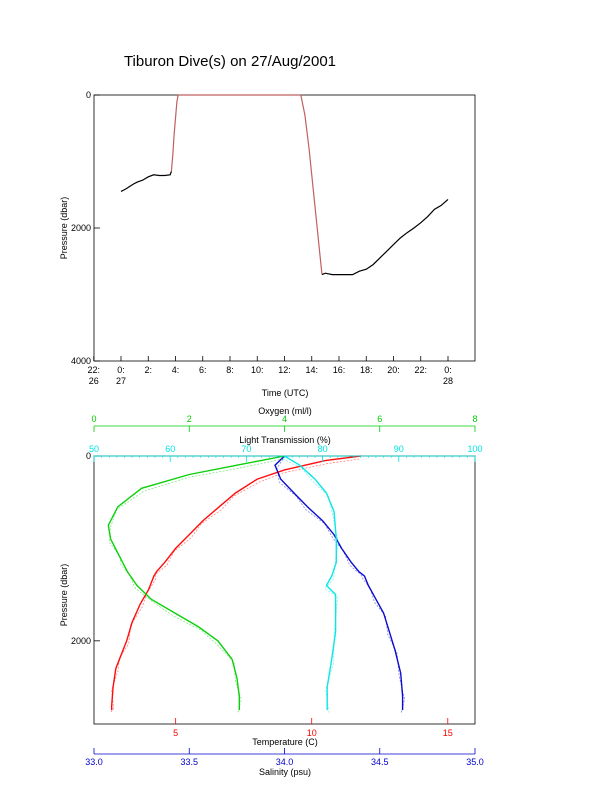 This screenshot has width=612, height=785. I want to click on oxygen-profile-secondary, so click(196, 586).